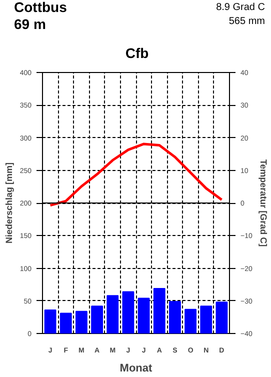  What do you see at coordinates (136, 368) in the screenshot?
I see `x-axis-title: Monat` at bounding box center [136, 368].